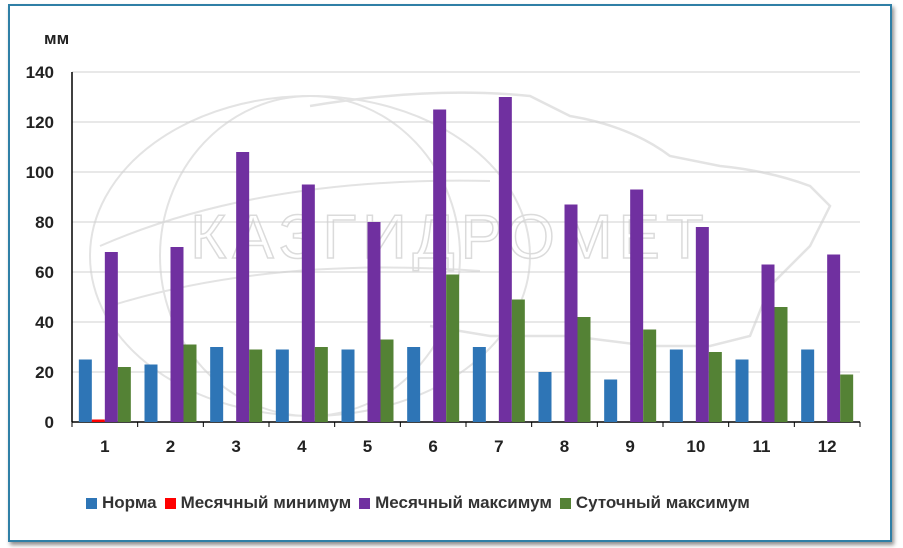  I want to click on x-tick-label: 5, so click(367, 446).